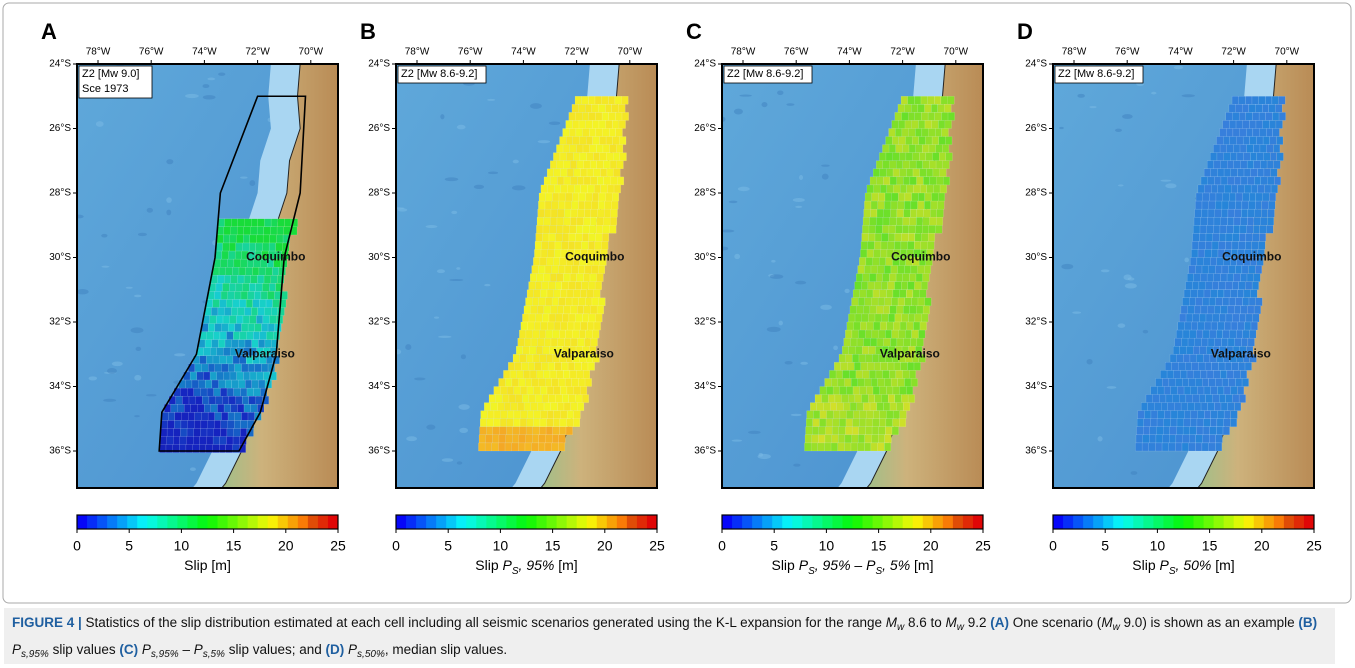  Describe the element at coordinates (213, 654) in the screenshot. I see `caption-part: s,5%` at that location.